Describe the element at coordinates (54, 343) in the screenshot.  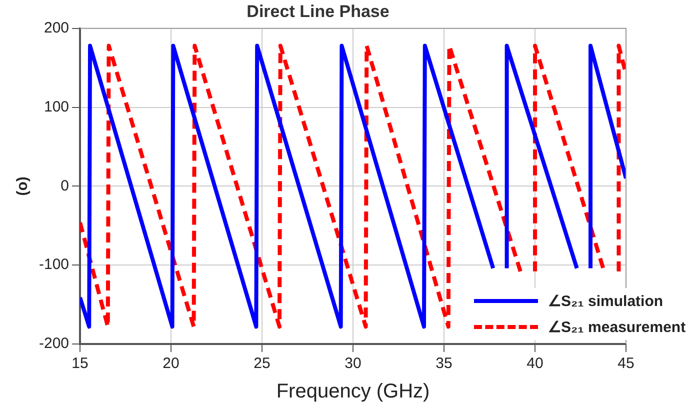
I see `y-tick-label: -200` at that location.